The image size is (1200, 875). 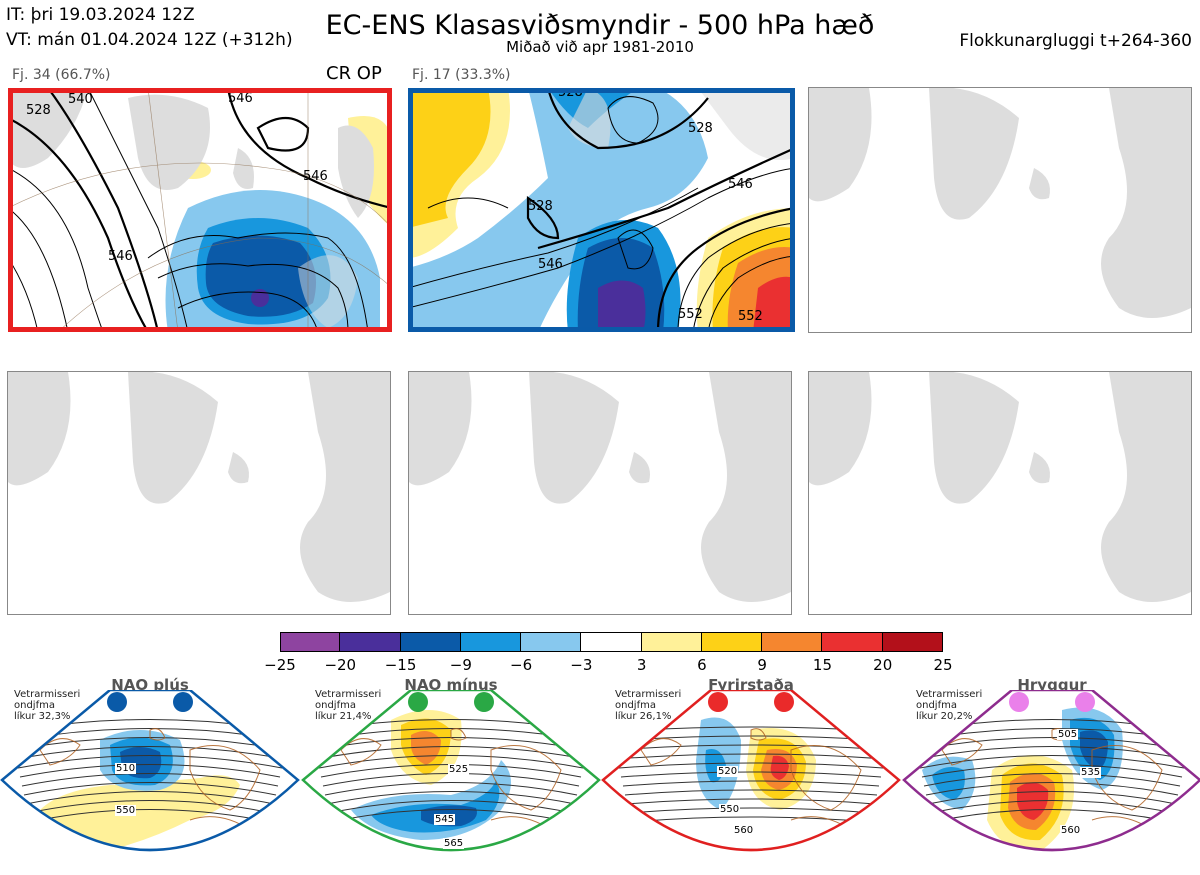 What do you see at coordinates (521, 665) in the screenshot?
I see `colorbar-tick-label: −6` at bounding box center [521, 665].